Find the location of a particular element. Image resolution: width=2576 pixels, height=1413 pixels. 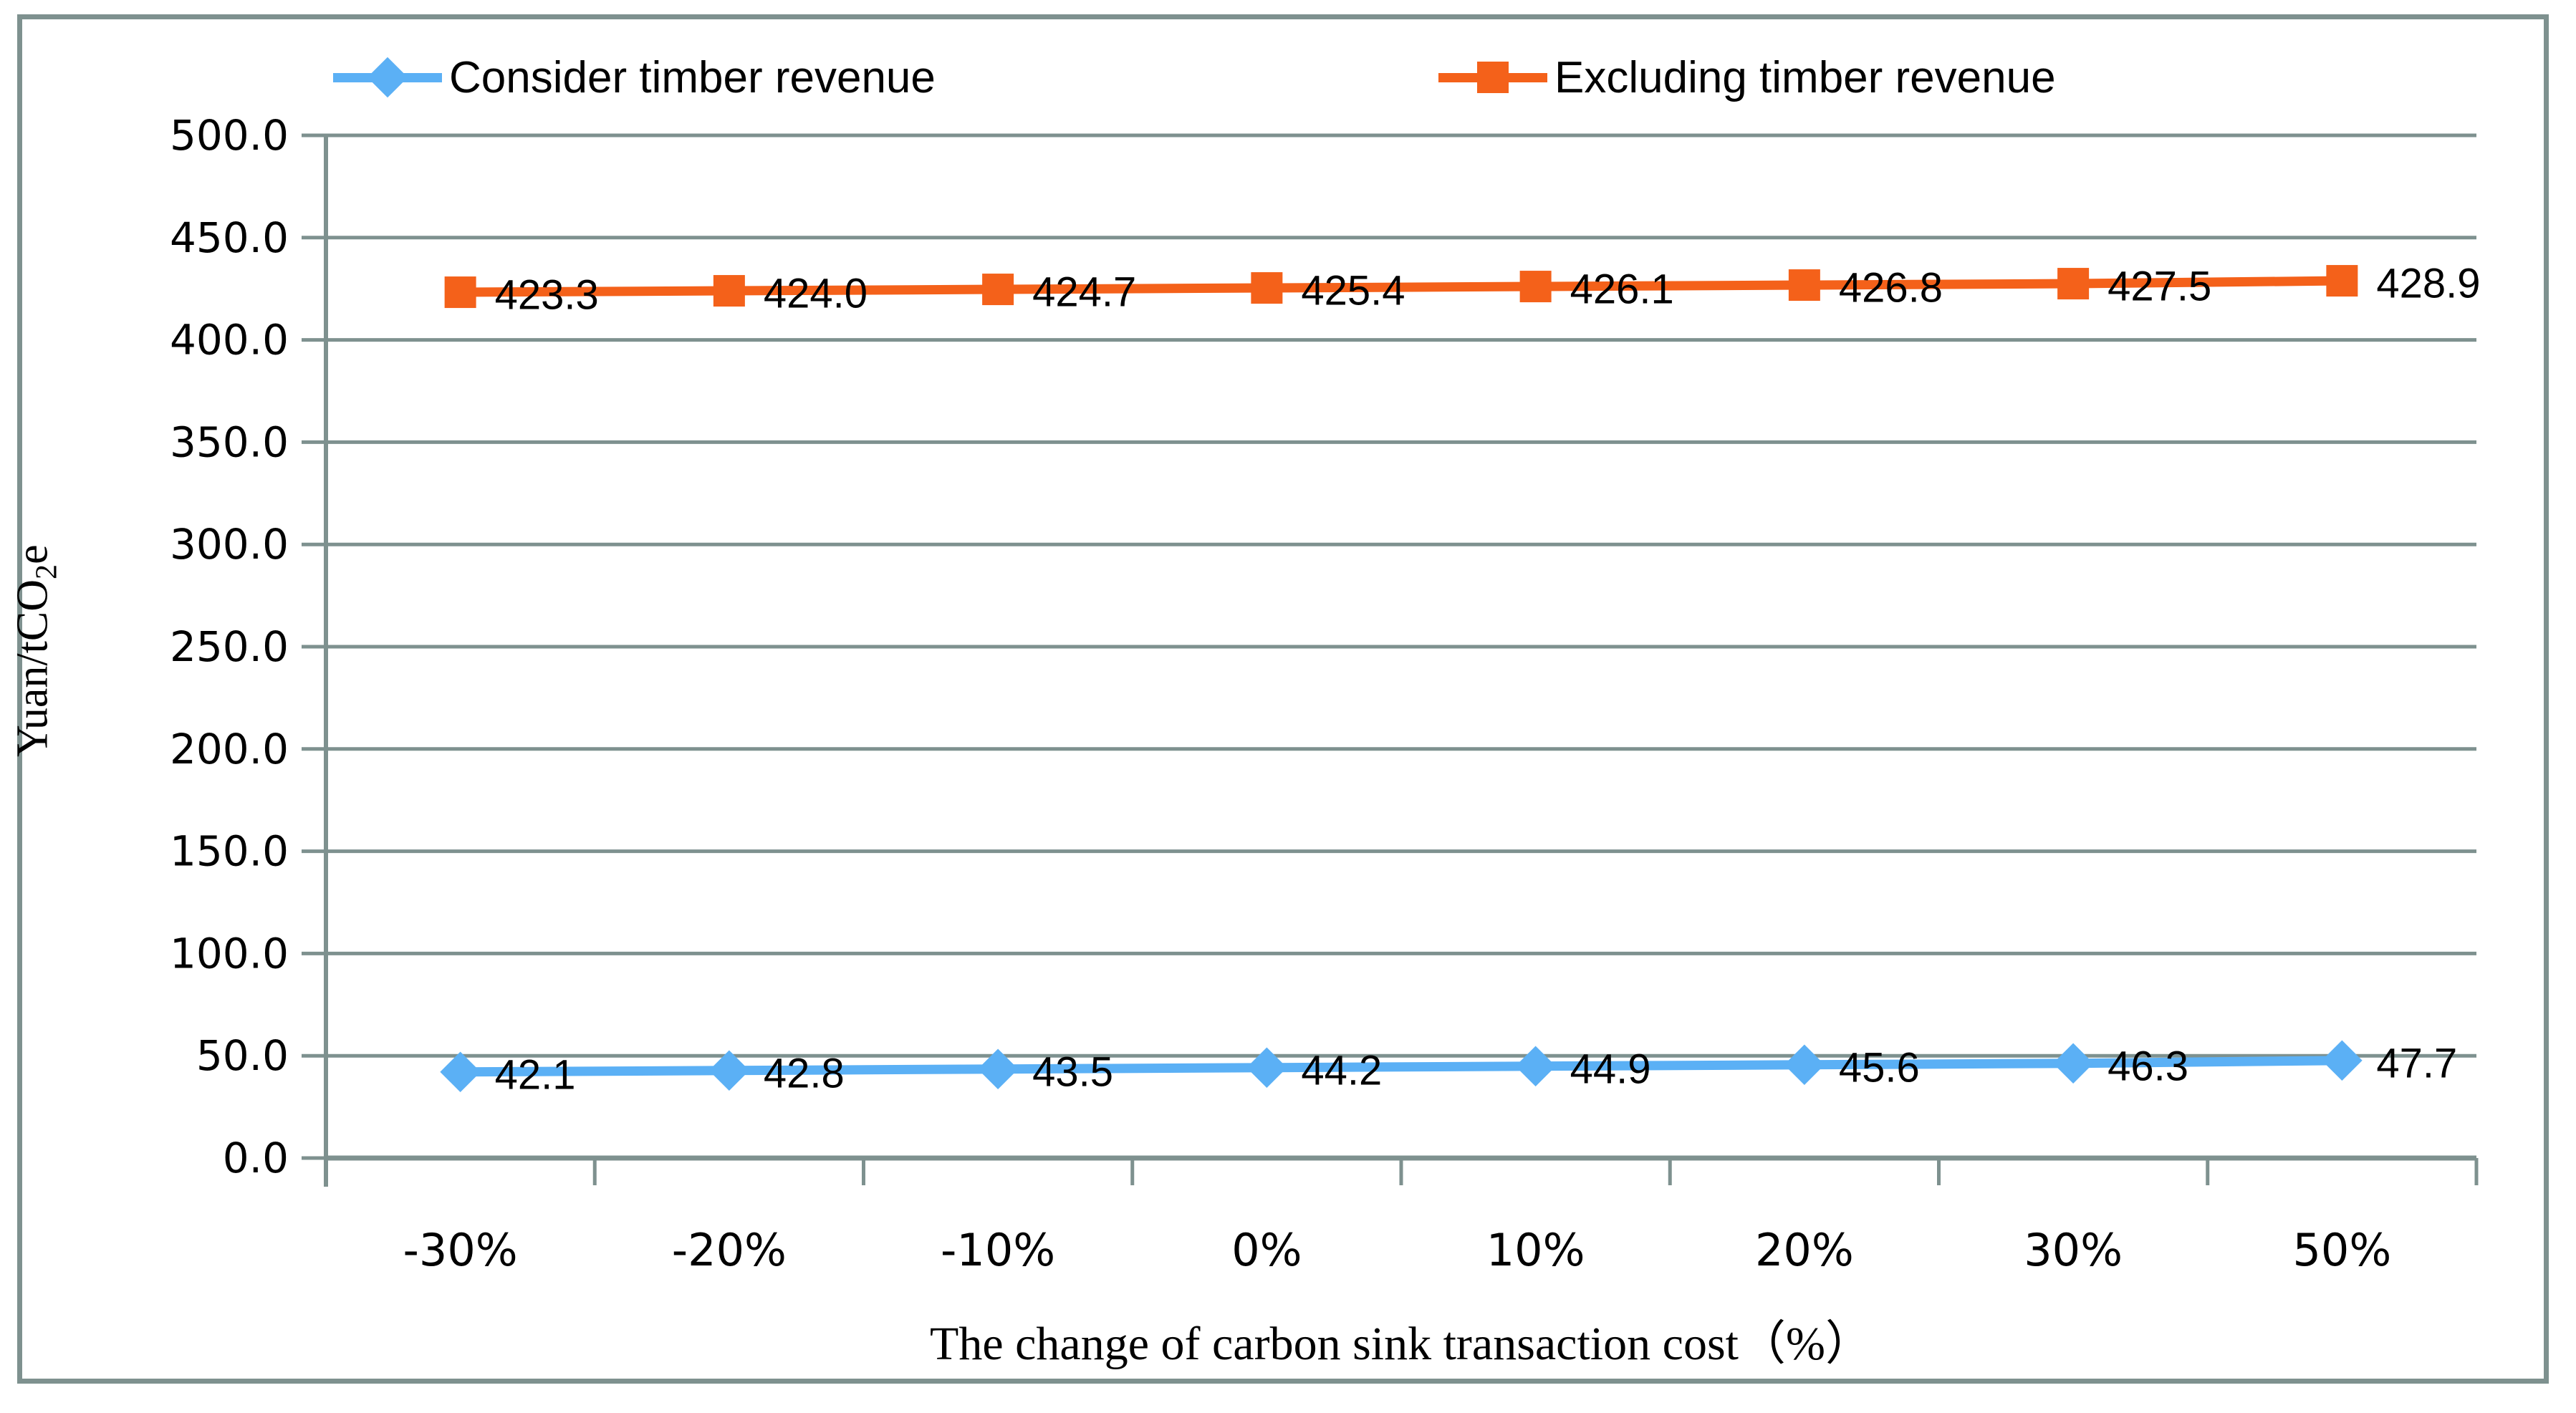

y-tick-label: 450.0 is located at coordinates (229, 237).